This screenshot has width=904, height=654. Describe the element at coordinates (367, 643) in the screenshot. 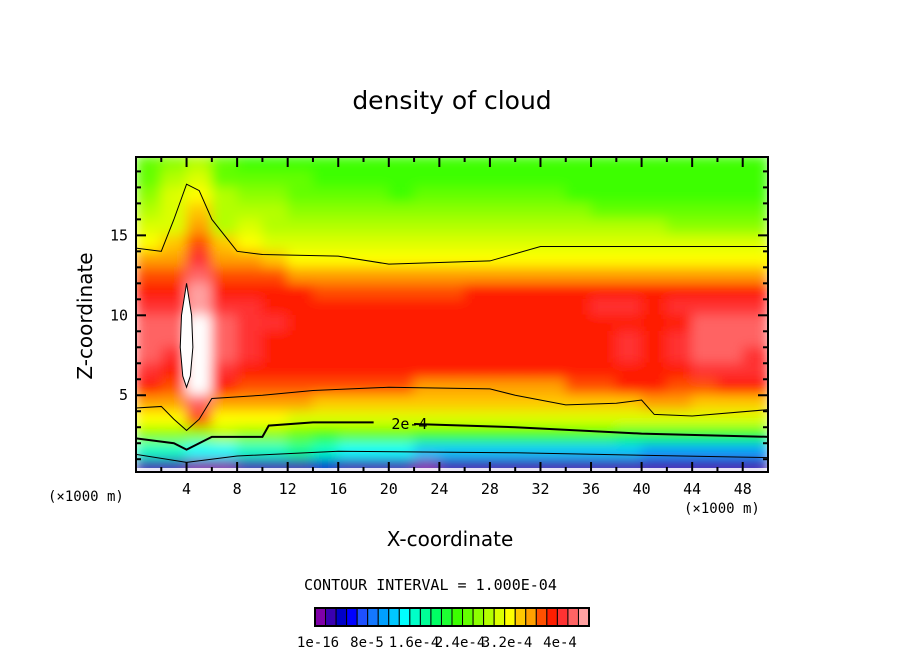

I see `colorbar-label: 8e-5` at that location.